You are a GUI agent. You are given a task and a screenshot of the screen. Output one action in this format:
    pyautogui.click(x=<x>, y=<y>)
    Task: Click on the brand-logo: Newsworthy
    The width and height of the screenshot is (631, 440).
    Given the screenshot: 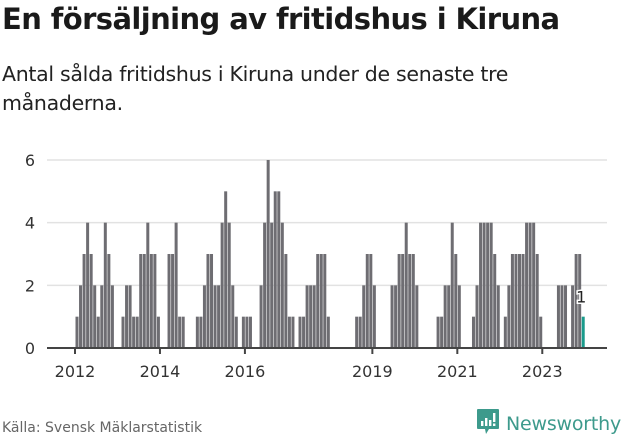 What is the action you would take?
    pyautogui.click(x=548, y=424)
    